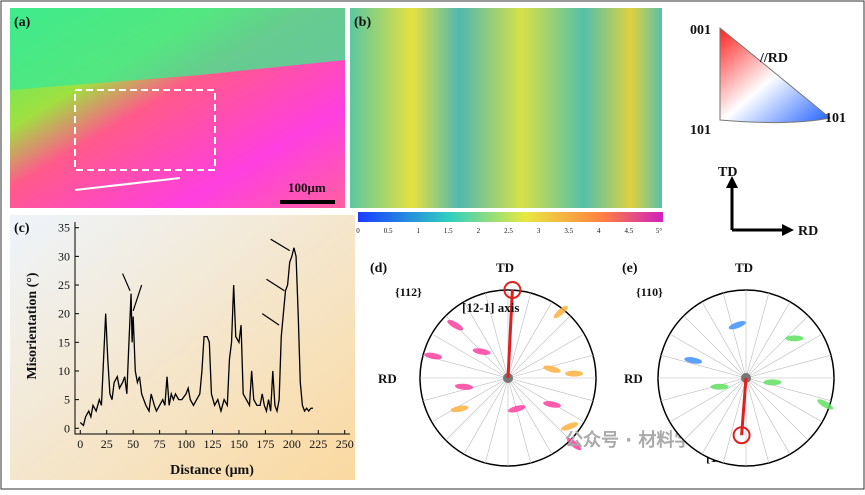 The image size is (865, 495). I want to click on x-tick-label: 50, so click(133, 444).